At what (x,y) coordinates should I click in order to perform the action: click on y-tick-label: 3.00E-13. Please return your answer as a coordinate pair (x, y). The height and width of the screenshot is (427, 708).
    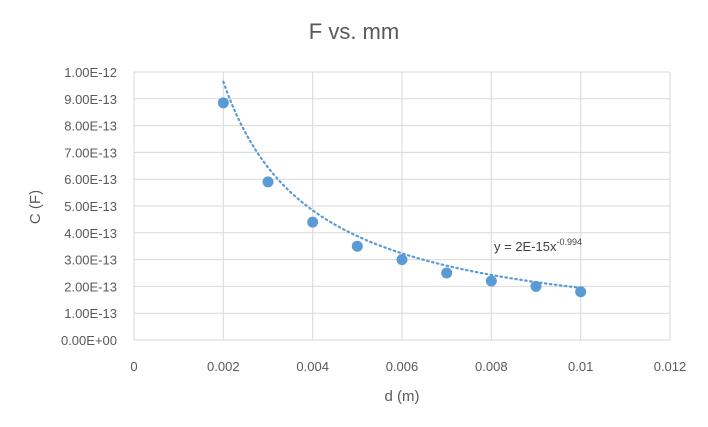
    Looking at the image, I should click on (90, 260).